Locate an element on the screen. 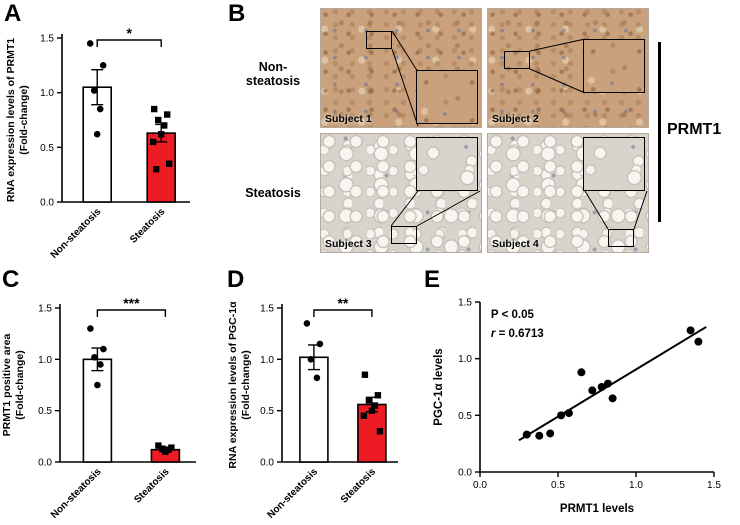  subject-label: Subject 2 is located at coordinates (515, 119).